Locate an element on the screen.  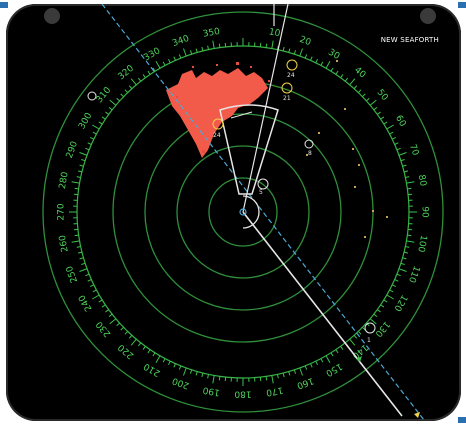
bearing-label: 330 is located at coordinates (152, 54).